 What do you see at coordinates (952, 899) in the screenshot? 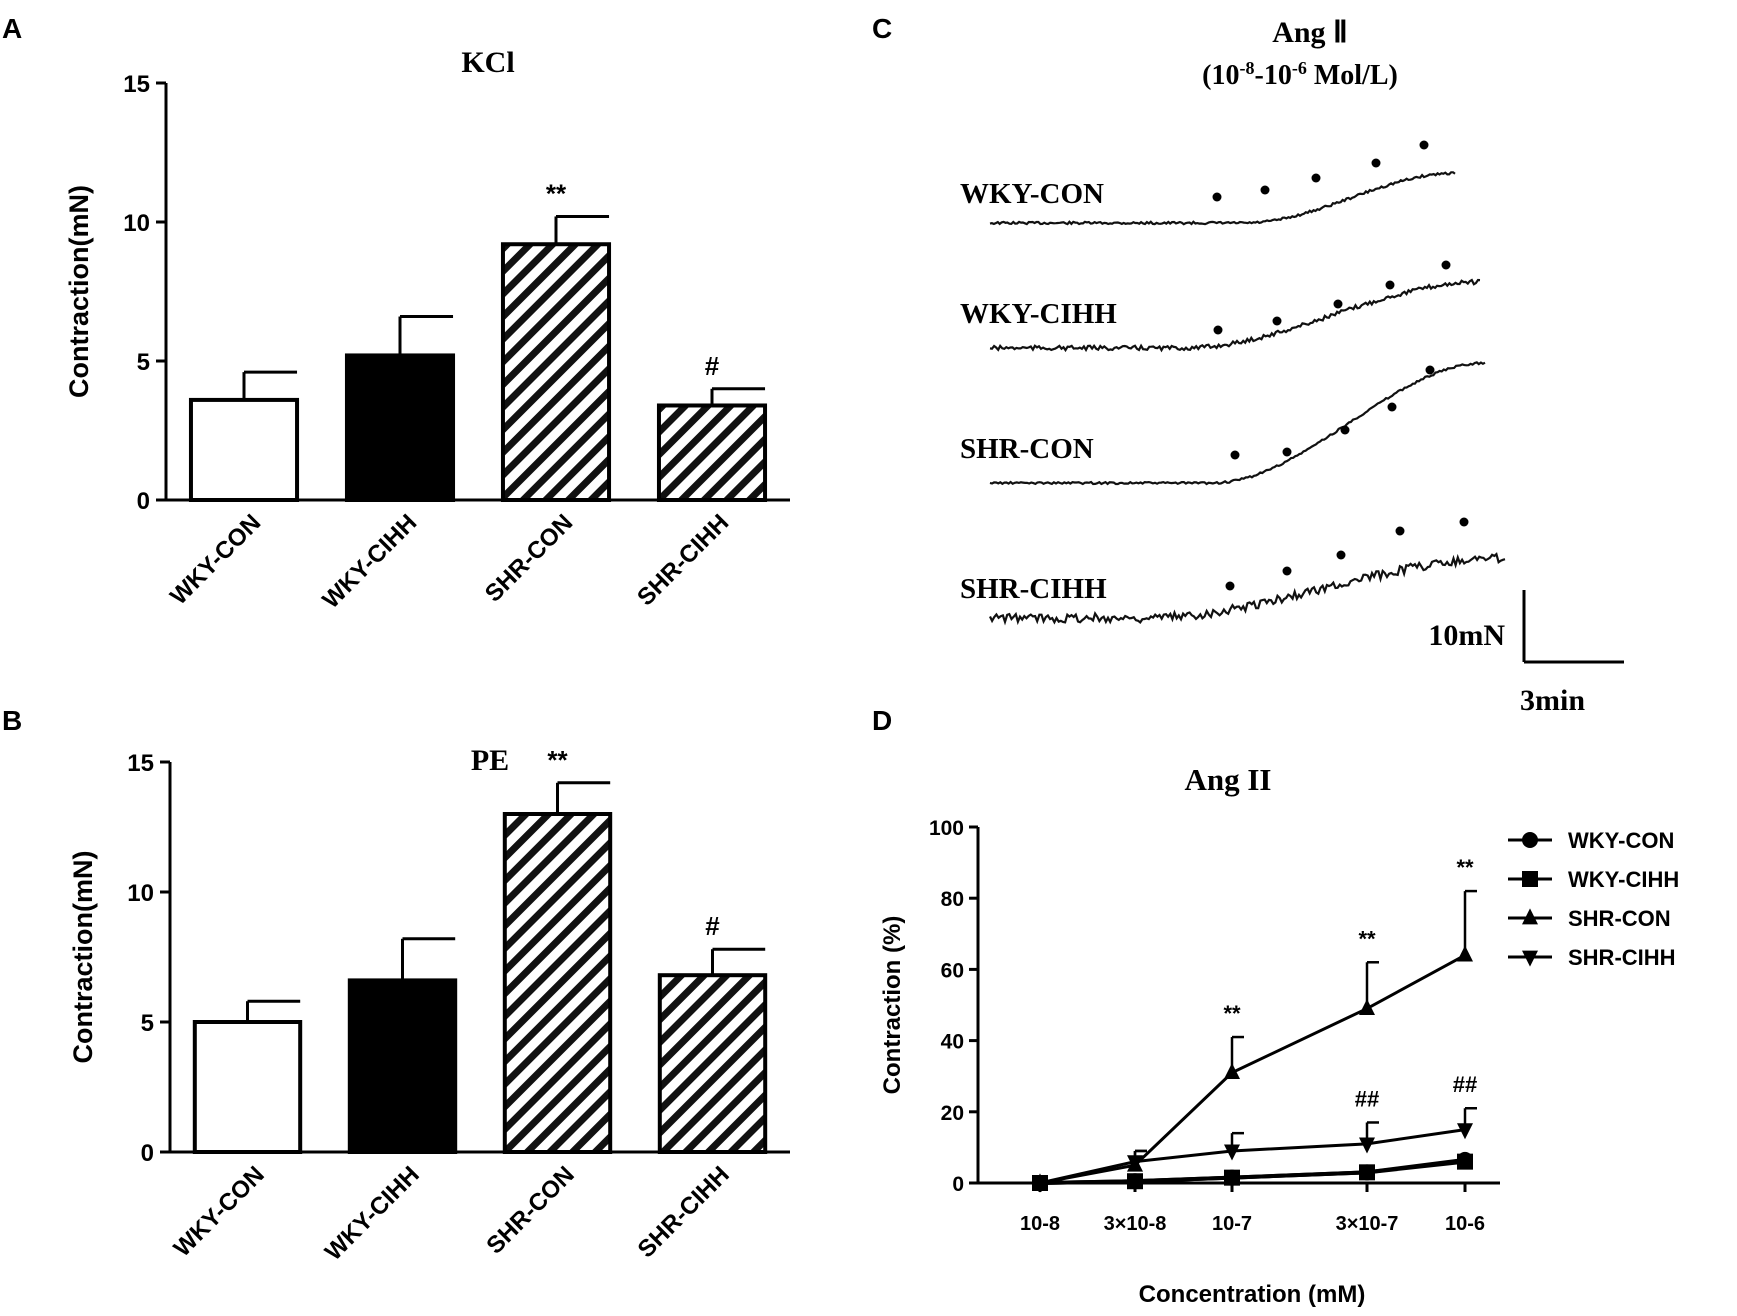
I see `y-tick-label: 80` at bounding box center [952, 899].